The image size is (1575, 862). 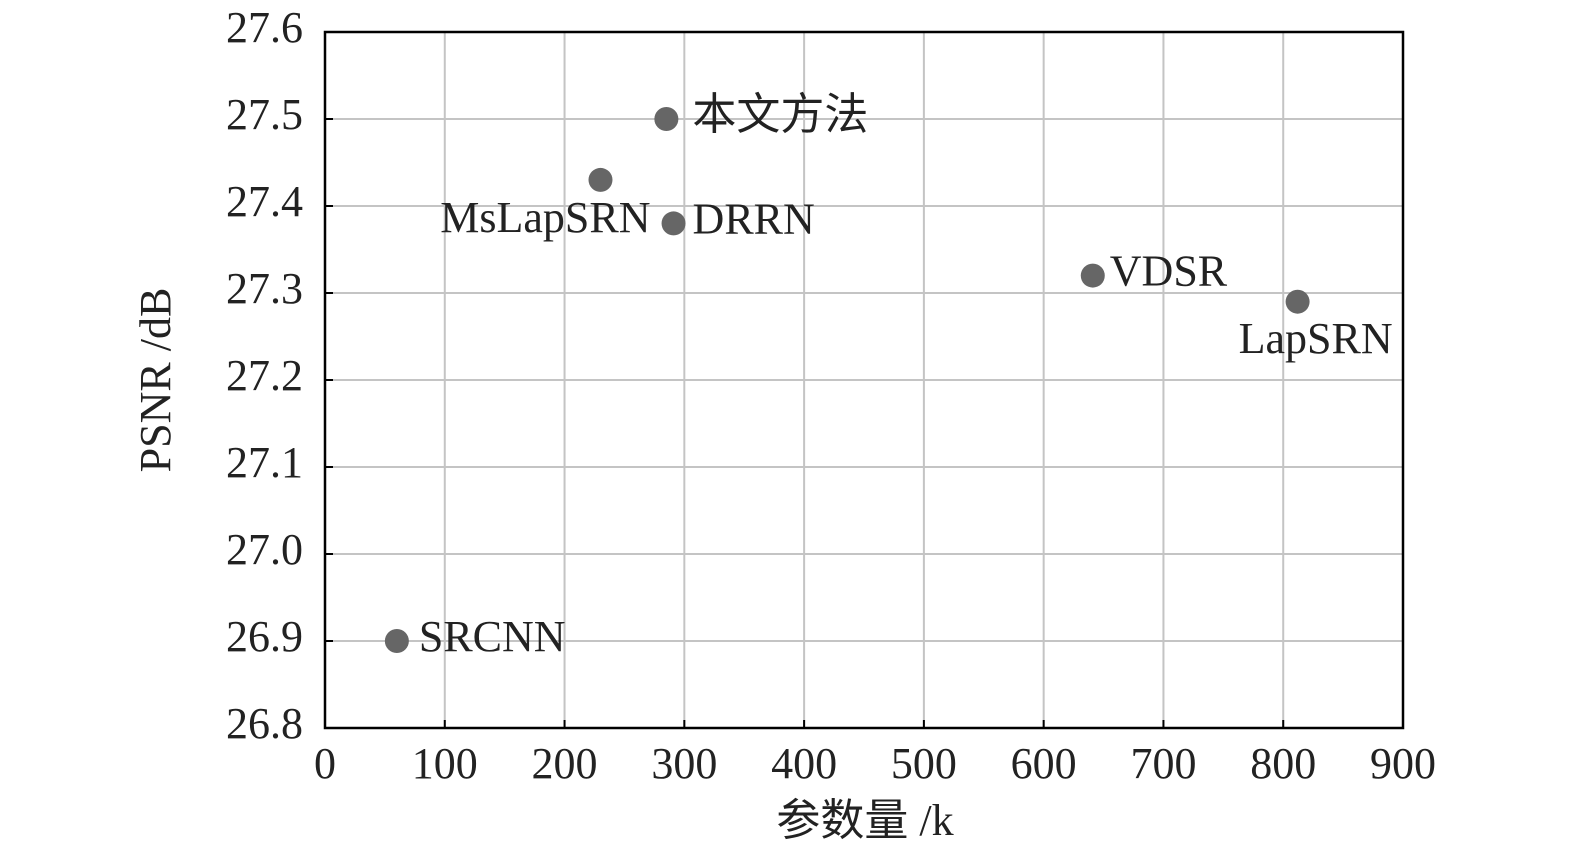 What do you see at coordinates (565, 763) in the screenshot?
I see `x-tick-label: 200` at bounding box center [565, 763].